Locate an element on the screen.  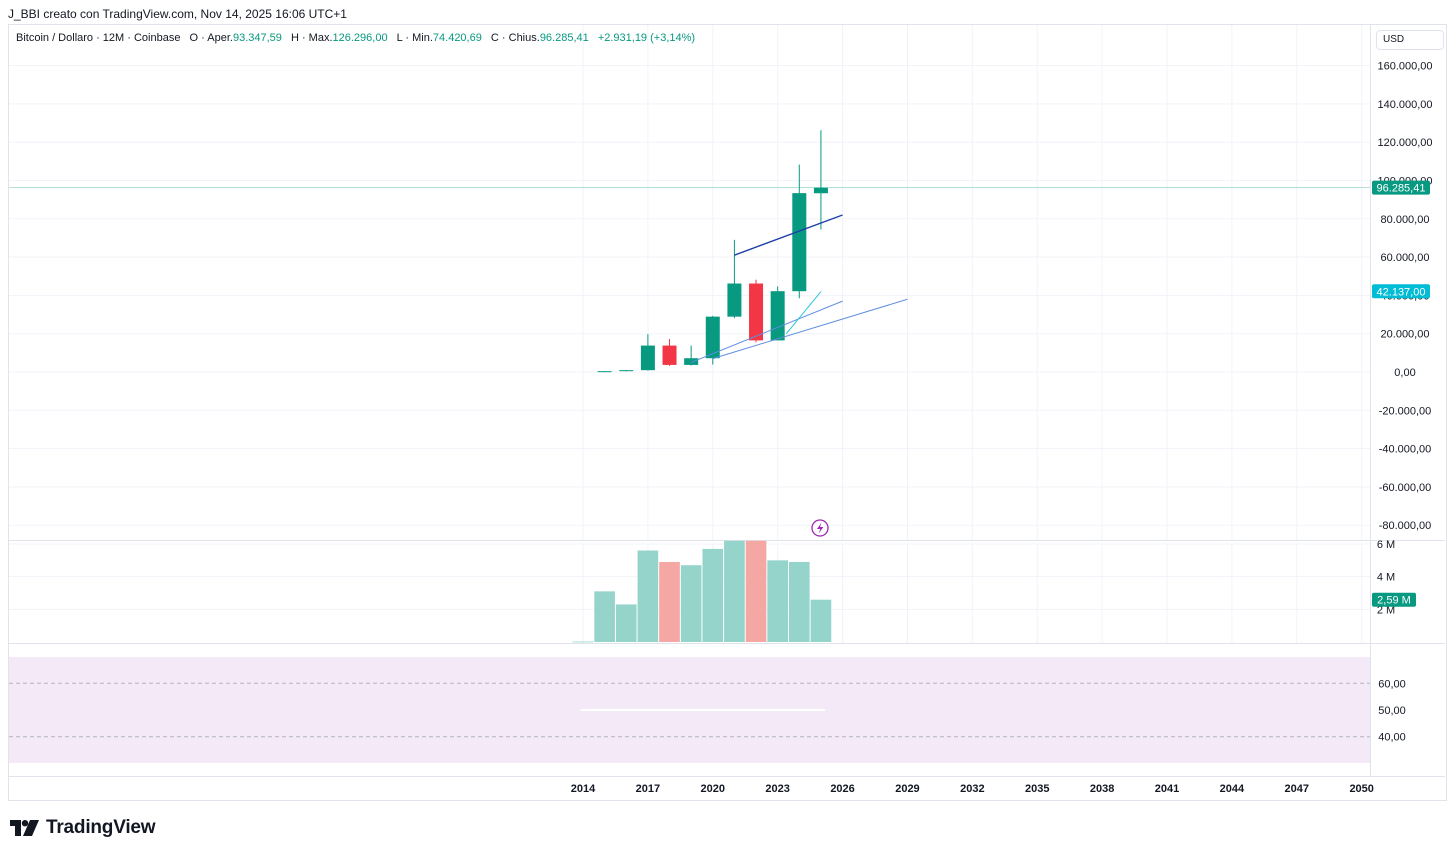
trendlines is located at coordinates (799, 288).